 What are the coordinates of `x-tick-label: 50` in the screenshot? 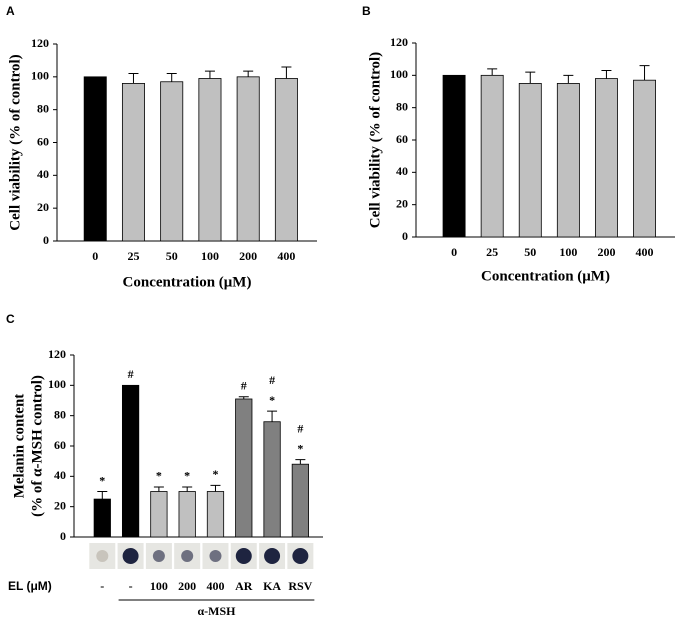 It's located at (530, 252).